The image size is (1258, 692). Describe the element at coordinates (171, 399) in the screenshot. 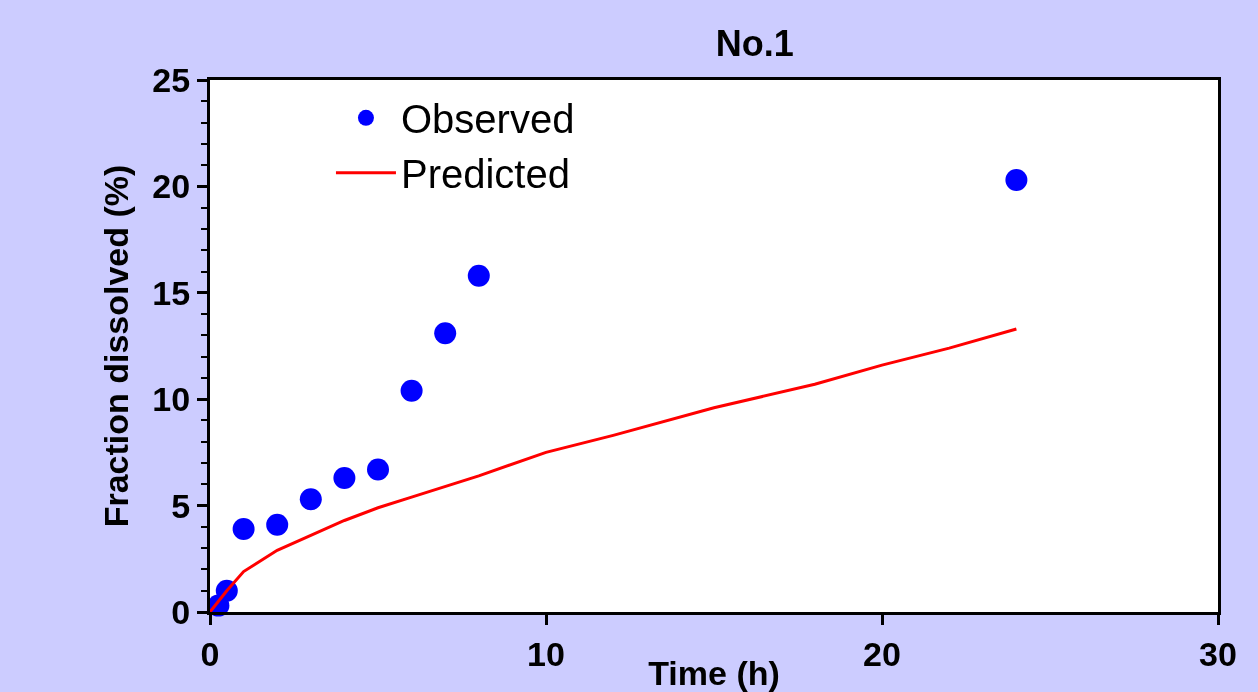

I see `y-tick-label: 10` at that location.